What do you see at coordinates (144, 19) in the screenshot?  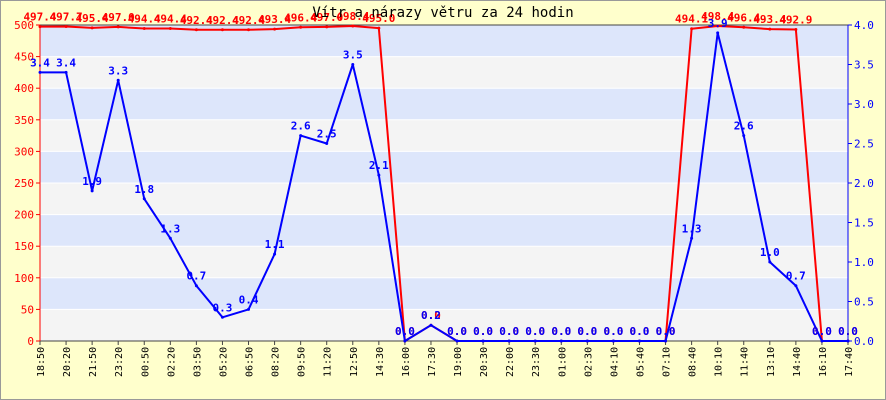 I see `data-label: 494.4` at bounding box center [144, 19].